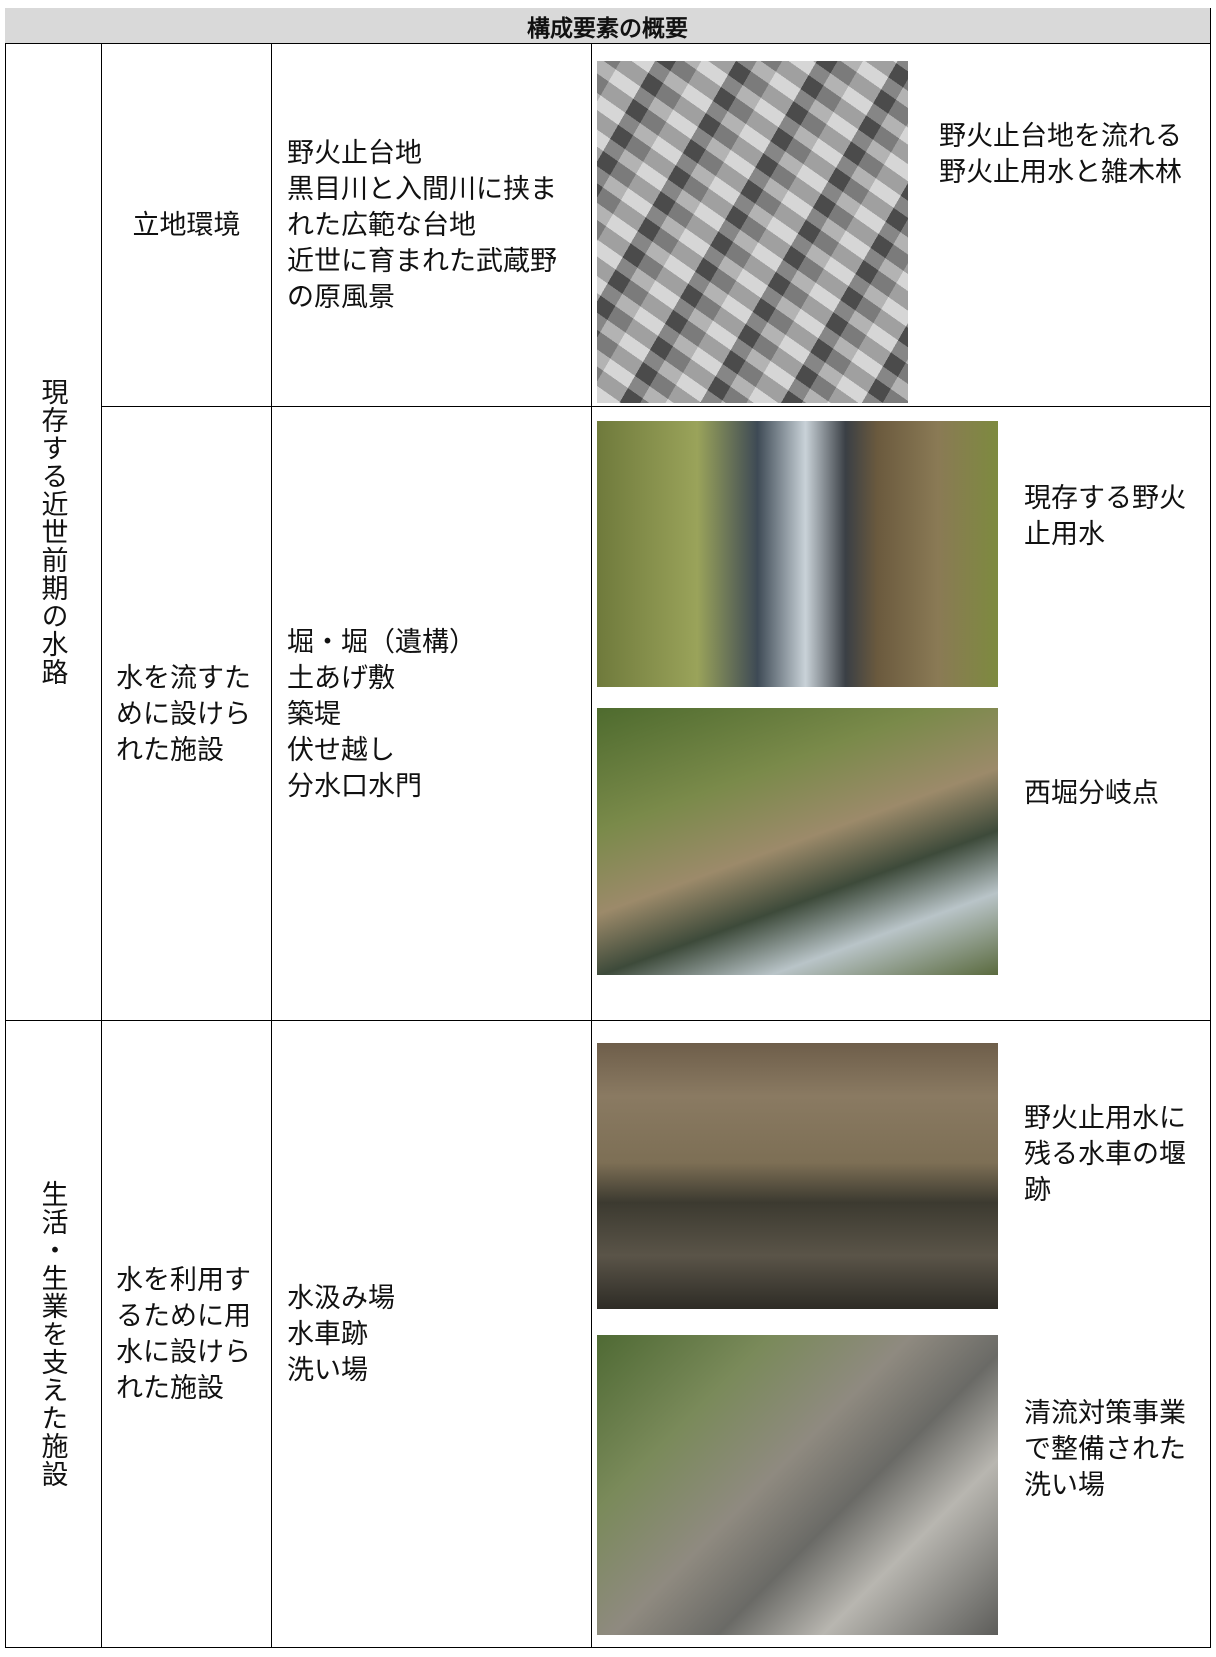 This screenshot has width=1216, height=1657. I want to click on item: 堀・堀（遺構）, so click(381, 641).